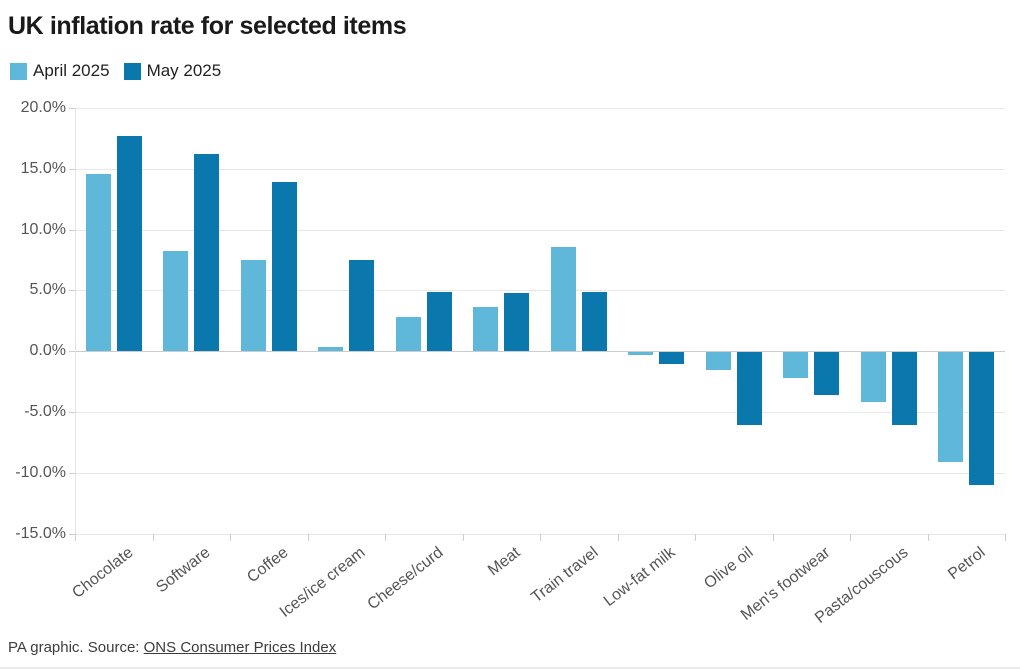 The width and height of the screenshot is (1020, 669). I want to click on x-label-train-travel: Train travel, so click(565, 574).